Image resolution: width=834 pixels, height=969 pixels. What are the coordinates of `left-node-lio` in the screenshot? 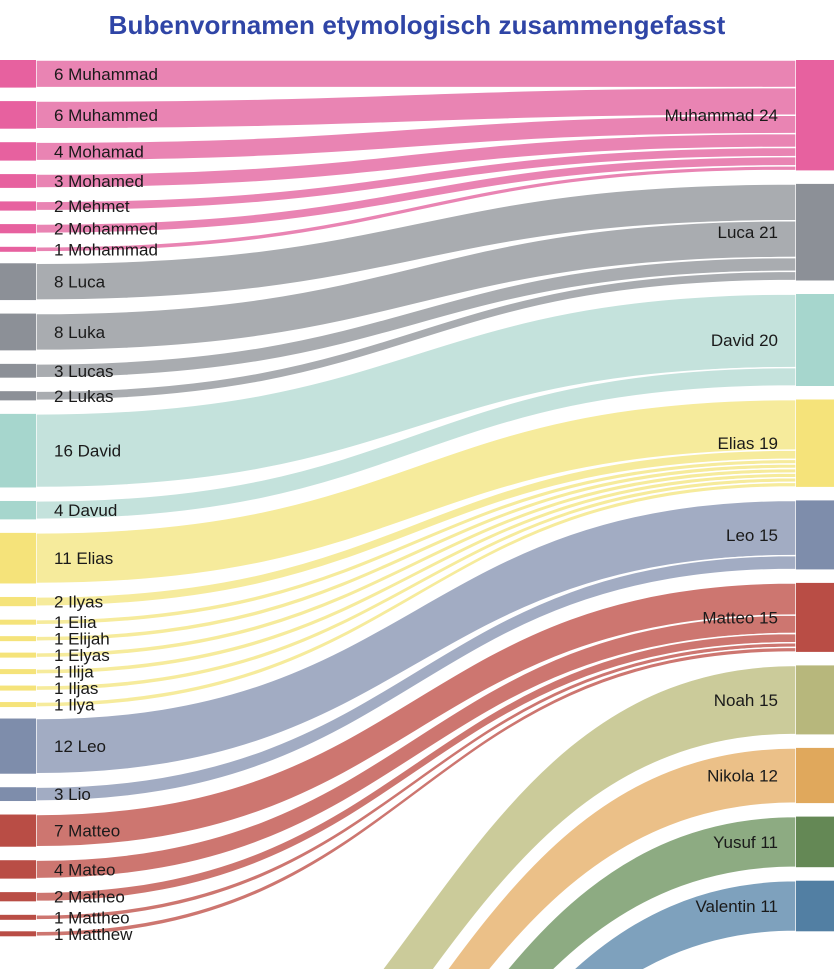 It's located at (18, 794).